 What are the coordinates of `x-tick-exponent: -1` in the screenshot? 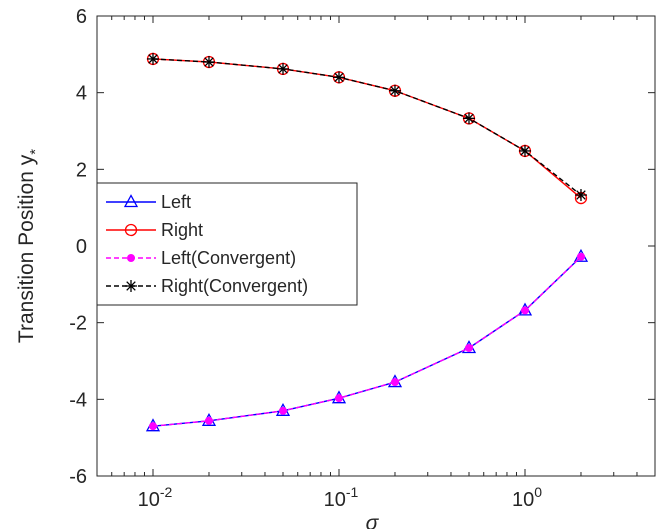 It's located at (352, 492).